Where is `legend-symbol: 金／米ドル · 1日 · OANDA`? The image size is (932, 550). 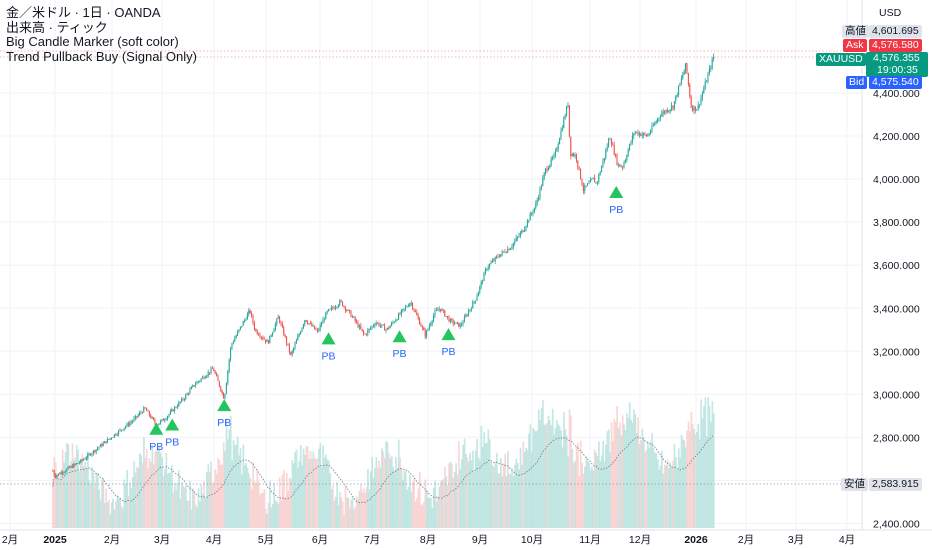 legend-symbol: 金／米ドル · 1日 · OANDA is located at coordinates (83, 12).